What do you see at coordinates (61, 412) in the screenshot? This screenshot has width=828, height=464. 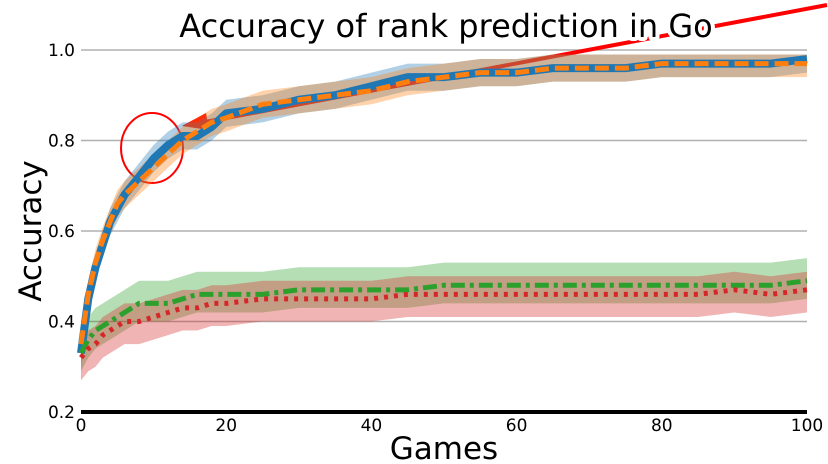 I see `y-tick-label: 0.2` at bounding box center [61, 412].